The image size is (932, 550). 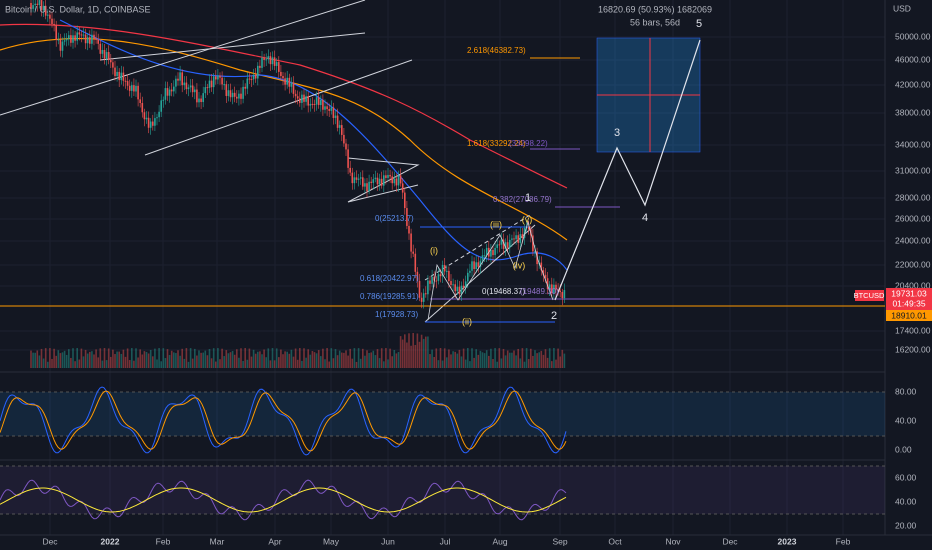 I want to click on price-label: 22000.00, so click(x=913, y=264).